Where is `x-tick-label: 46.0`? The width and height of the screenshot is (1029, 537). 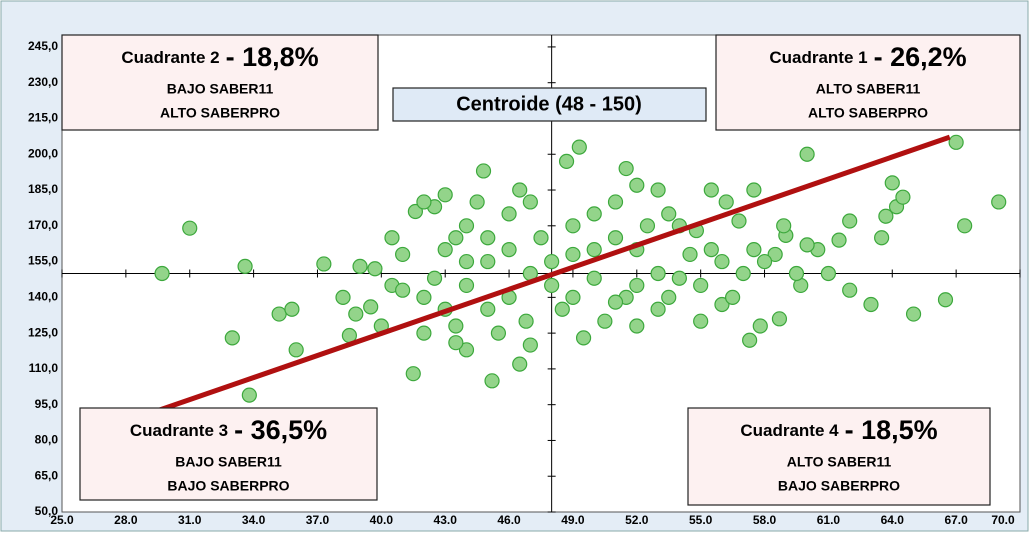 x-tick-label: 46.0 is located at coordinates (509, 520).